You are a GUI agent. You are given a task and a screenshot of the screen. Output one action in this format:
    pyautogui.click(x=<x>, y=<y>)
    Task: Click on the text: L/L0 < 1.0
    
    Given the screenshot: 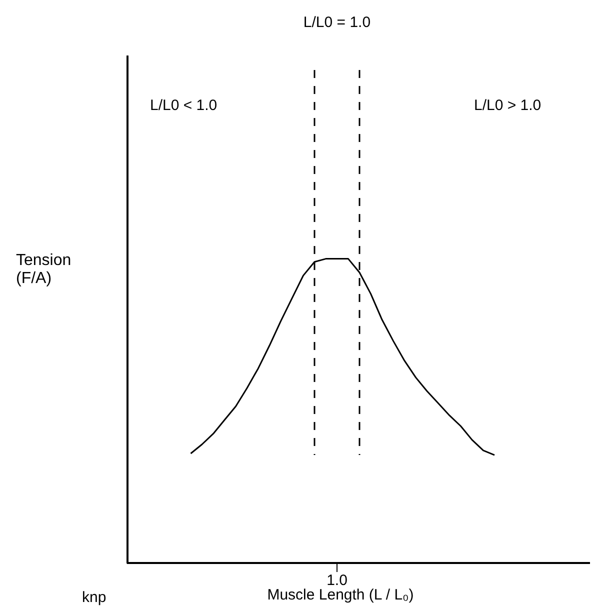 What is the action you would take?
    pyautogui.click(x=184, y=105)
    